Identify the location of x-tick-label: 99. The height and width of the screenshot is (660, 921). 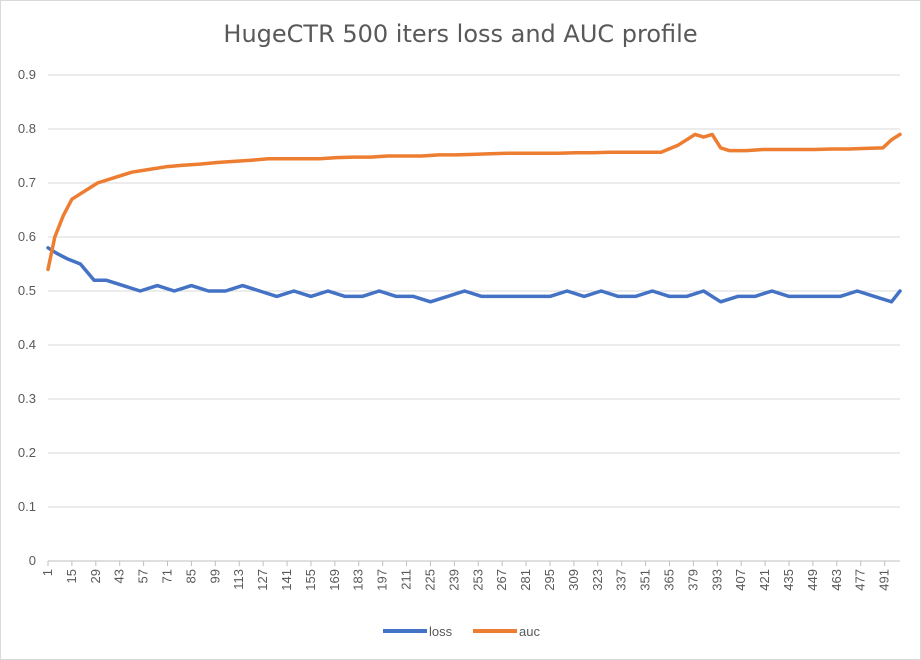
(214, 576).